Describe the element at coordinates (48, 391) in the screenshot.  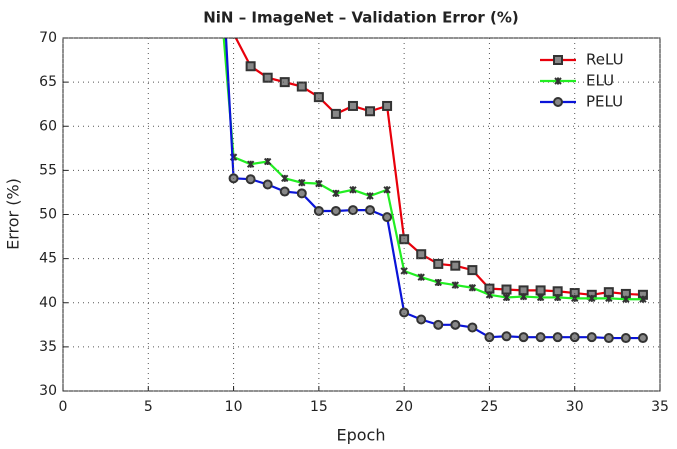
I see `y-tick-label: 30` at that location.